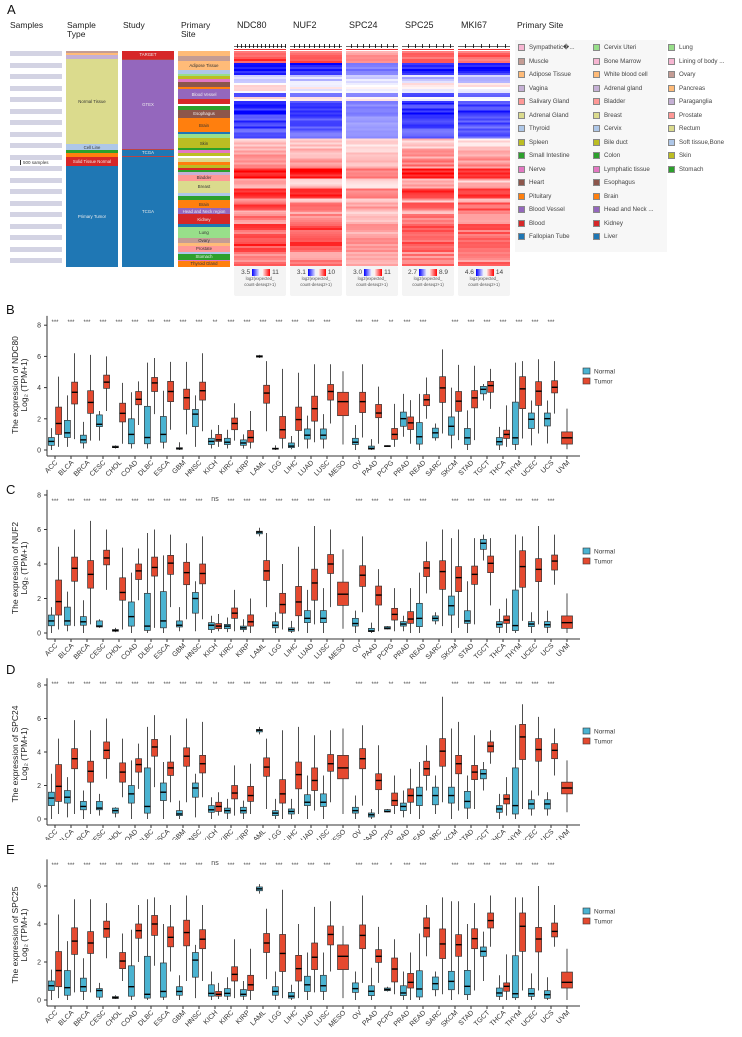 This screenshot has height=1037, width=742. Describe the element at coordinates (605, 236) in the screenshot. I see `legend-item: Liver` at that location.